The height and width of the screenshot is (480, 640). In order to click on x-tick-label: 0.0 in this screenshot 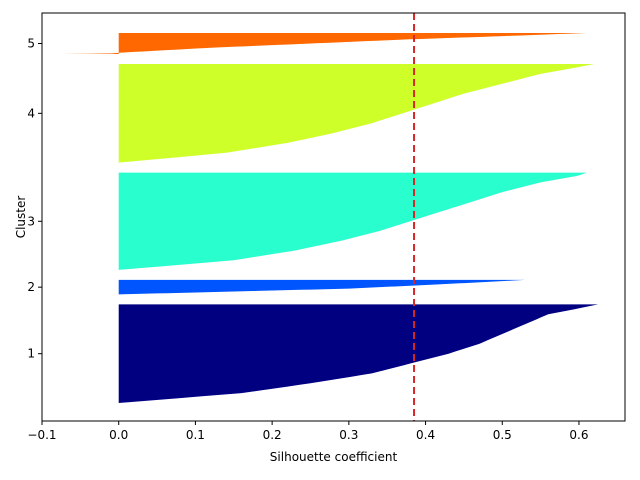, I will do `click(118, 435)`.